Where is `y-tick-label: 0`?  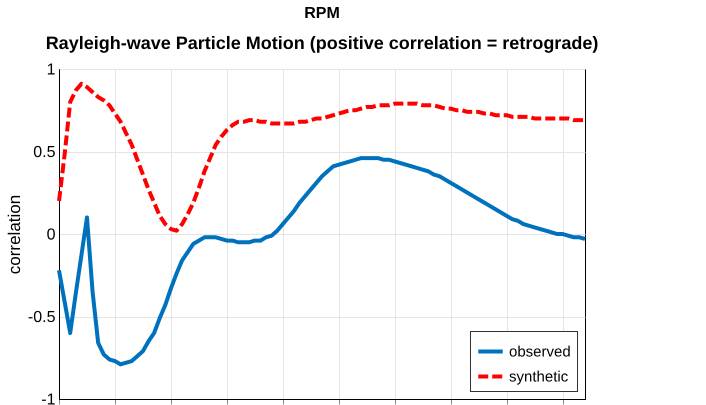
y-tick-label: 0 is located at coordinates (51, 235).